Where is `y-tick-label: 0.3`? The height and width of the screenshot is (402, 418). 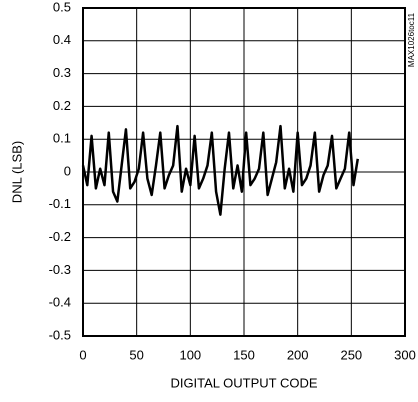 y-tick-label: 0.3 is located at coordinates (62, 72).